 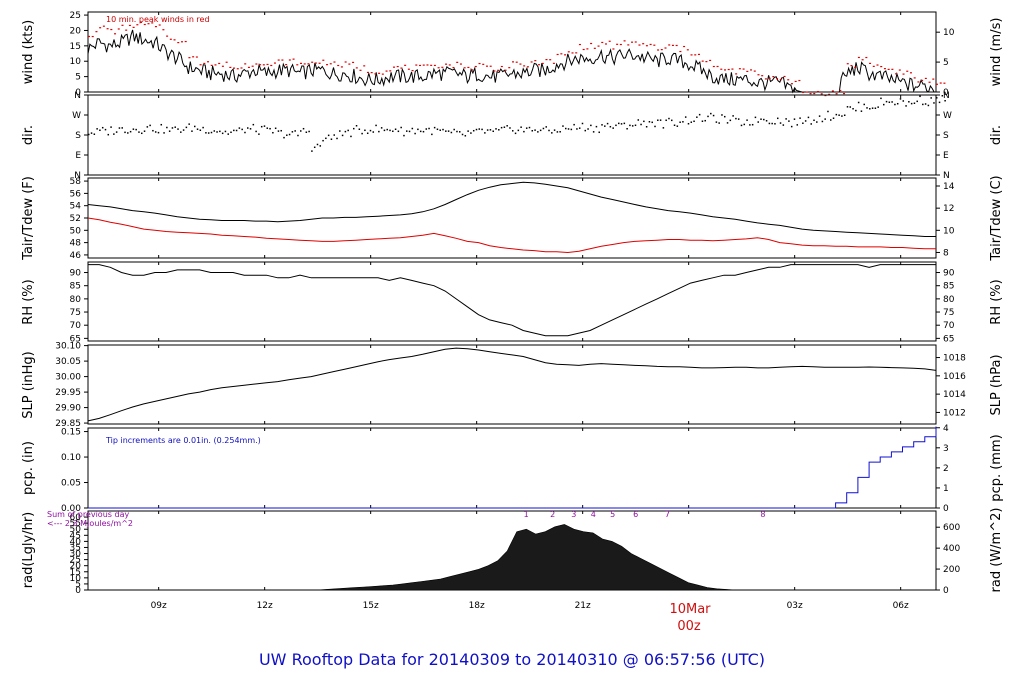 What do you see at coordinates (795, 606) in the screenshot?
I see `x-tick-label: 03z` at bounding box center [795, 606].